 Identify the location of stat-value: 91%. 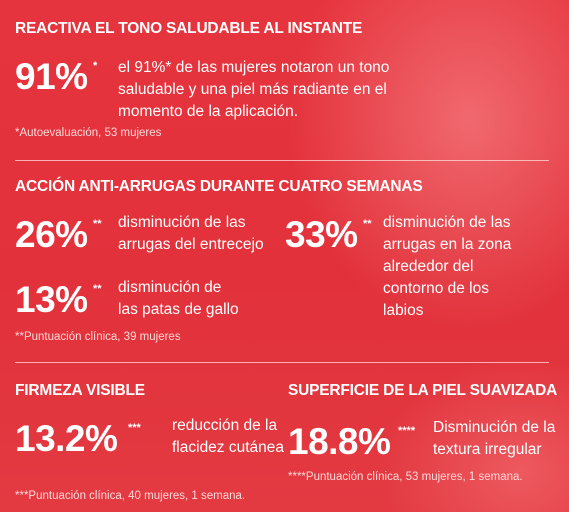
(51, 76).